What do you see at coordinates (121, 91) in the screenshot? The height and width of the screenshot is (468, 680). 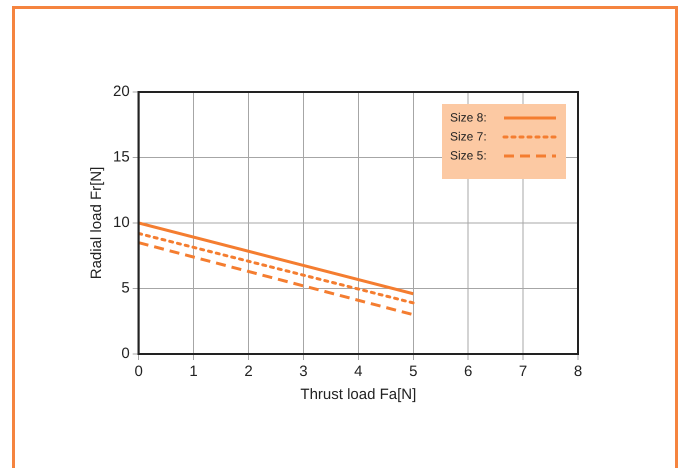 I see `y-tick-label: 20` at bounding box center [121, 91].